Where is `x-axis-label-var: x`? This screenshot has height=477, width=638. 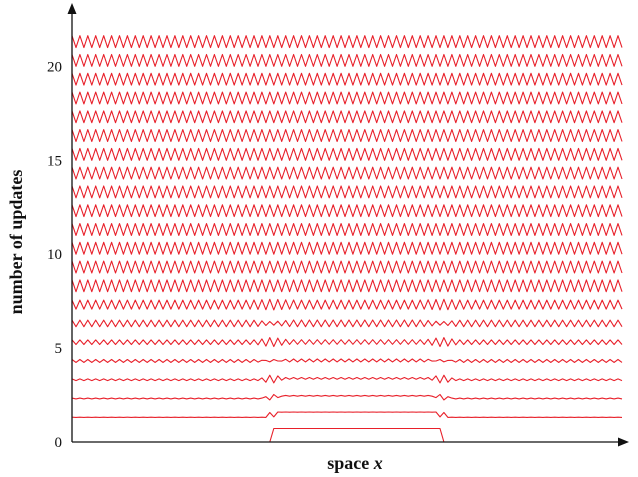 x-axis-label-var: x is located at coordinates (378, 463).